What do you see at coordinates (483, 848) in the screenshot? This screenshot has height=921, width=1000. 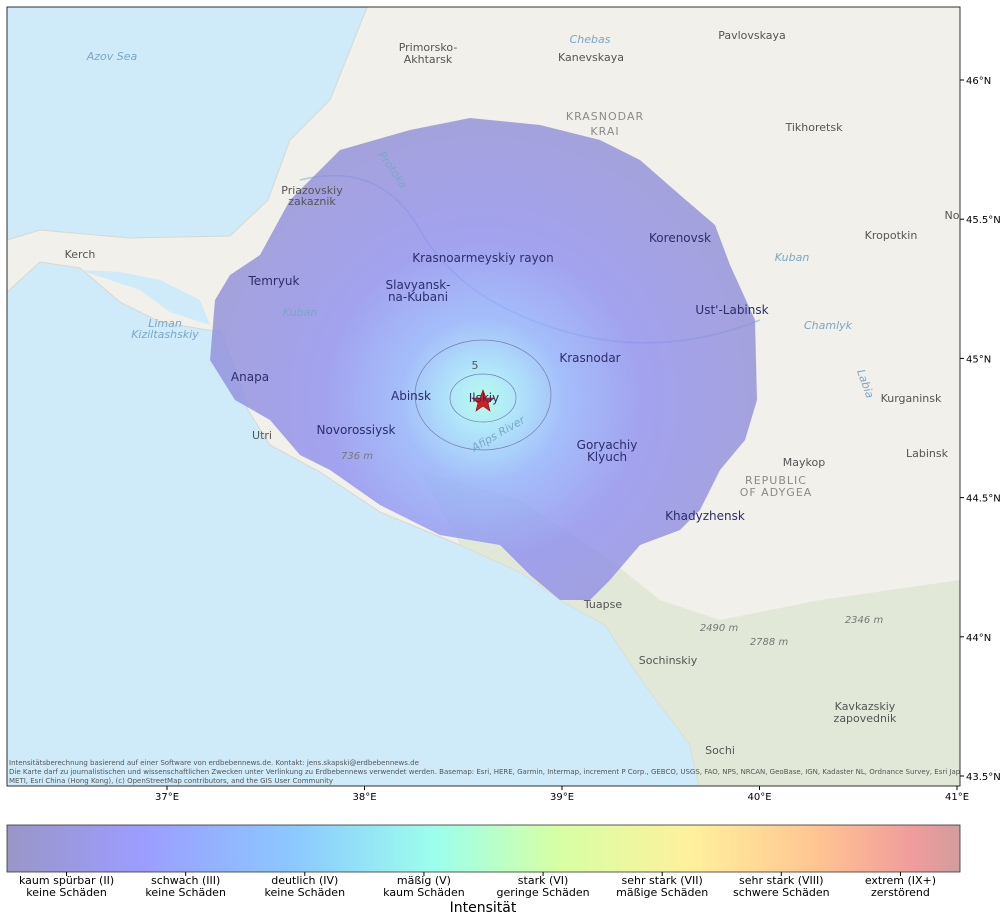 I see `colorbar` at bounding box center [483, 848].